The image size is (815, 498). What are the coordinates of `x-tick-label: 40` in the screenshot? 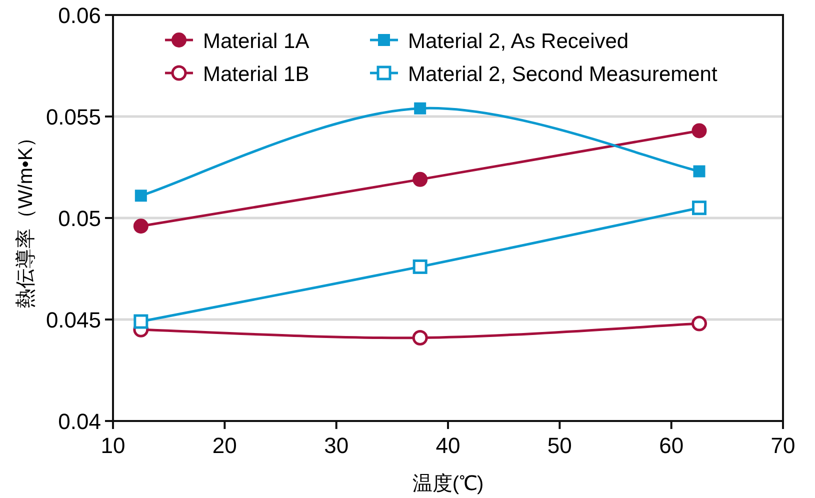 It's located at (448, 445).